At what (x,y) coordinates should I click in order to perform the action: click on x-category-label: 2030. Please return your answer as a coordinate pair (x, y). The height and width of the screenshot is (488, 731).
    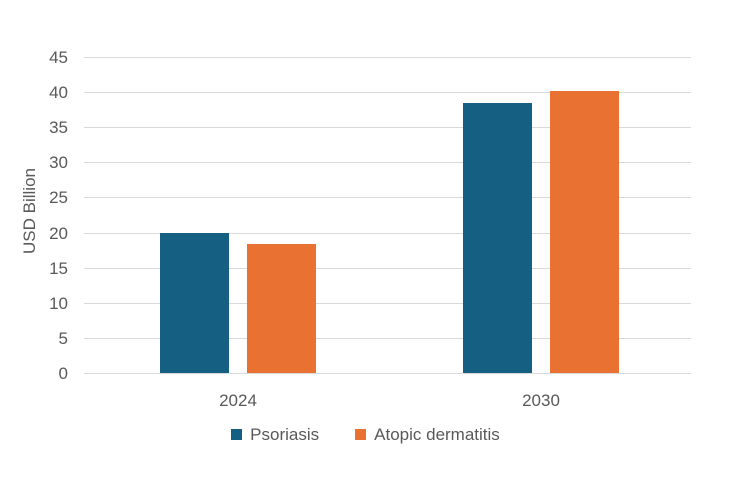
    Looking at the image, I should click on (541, 400).